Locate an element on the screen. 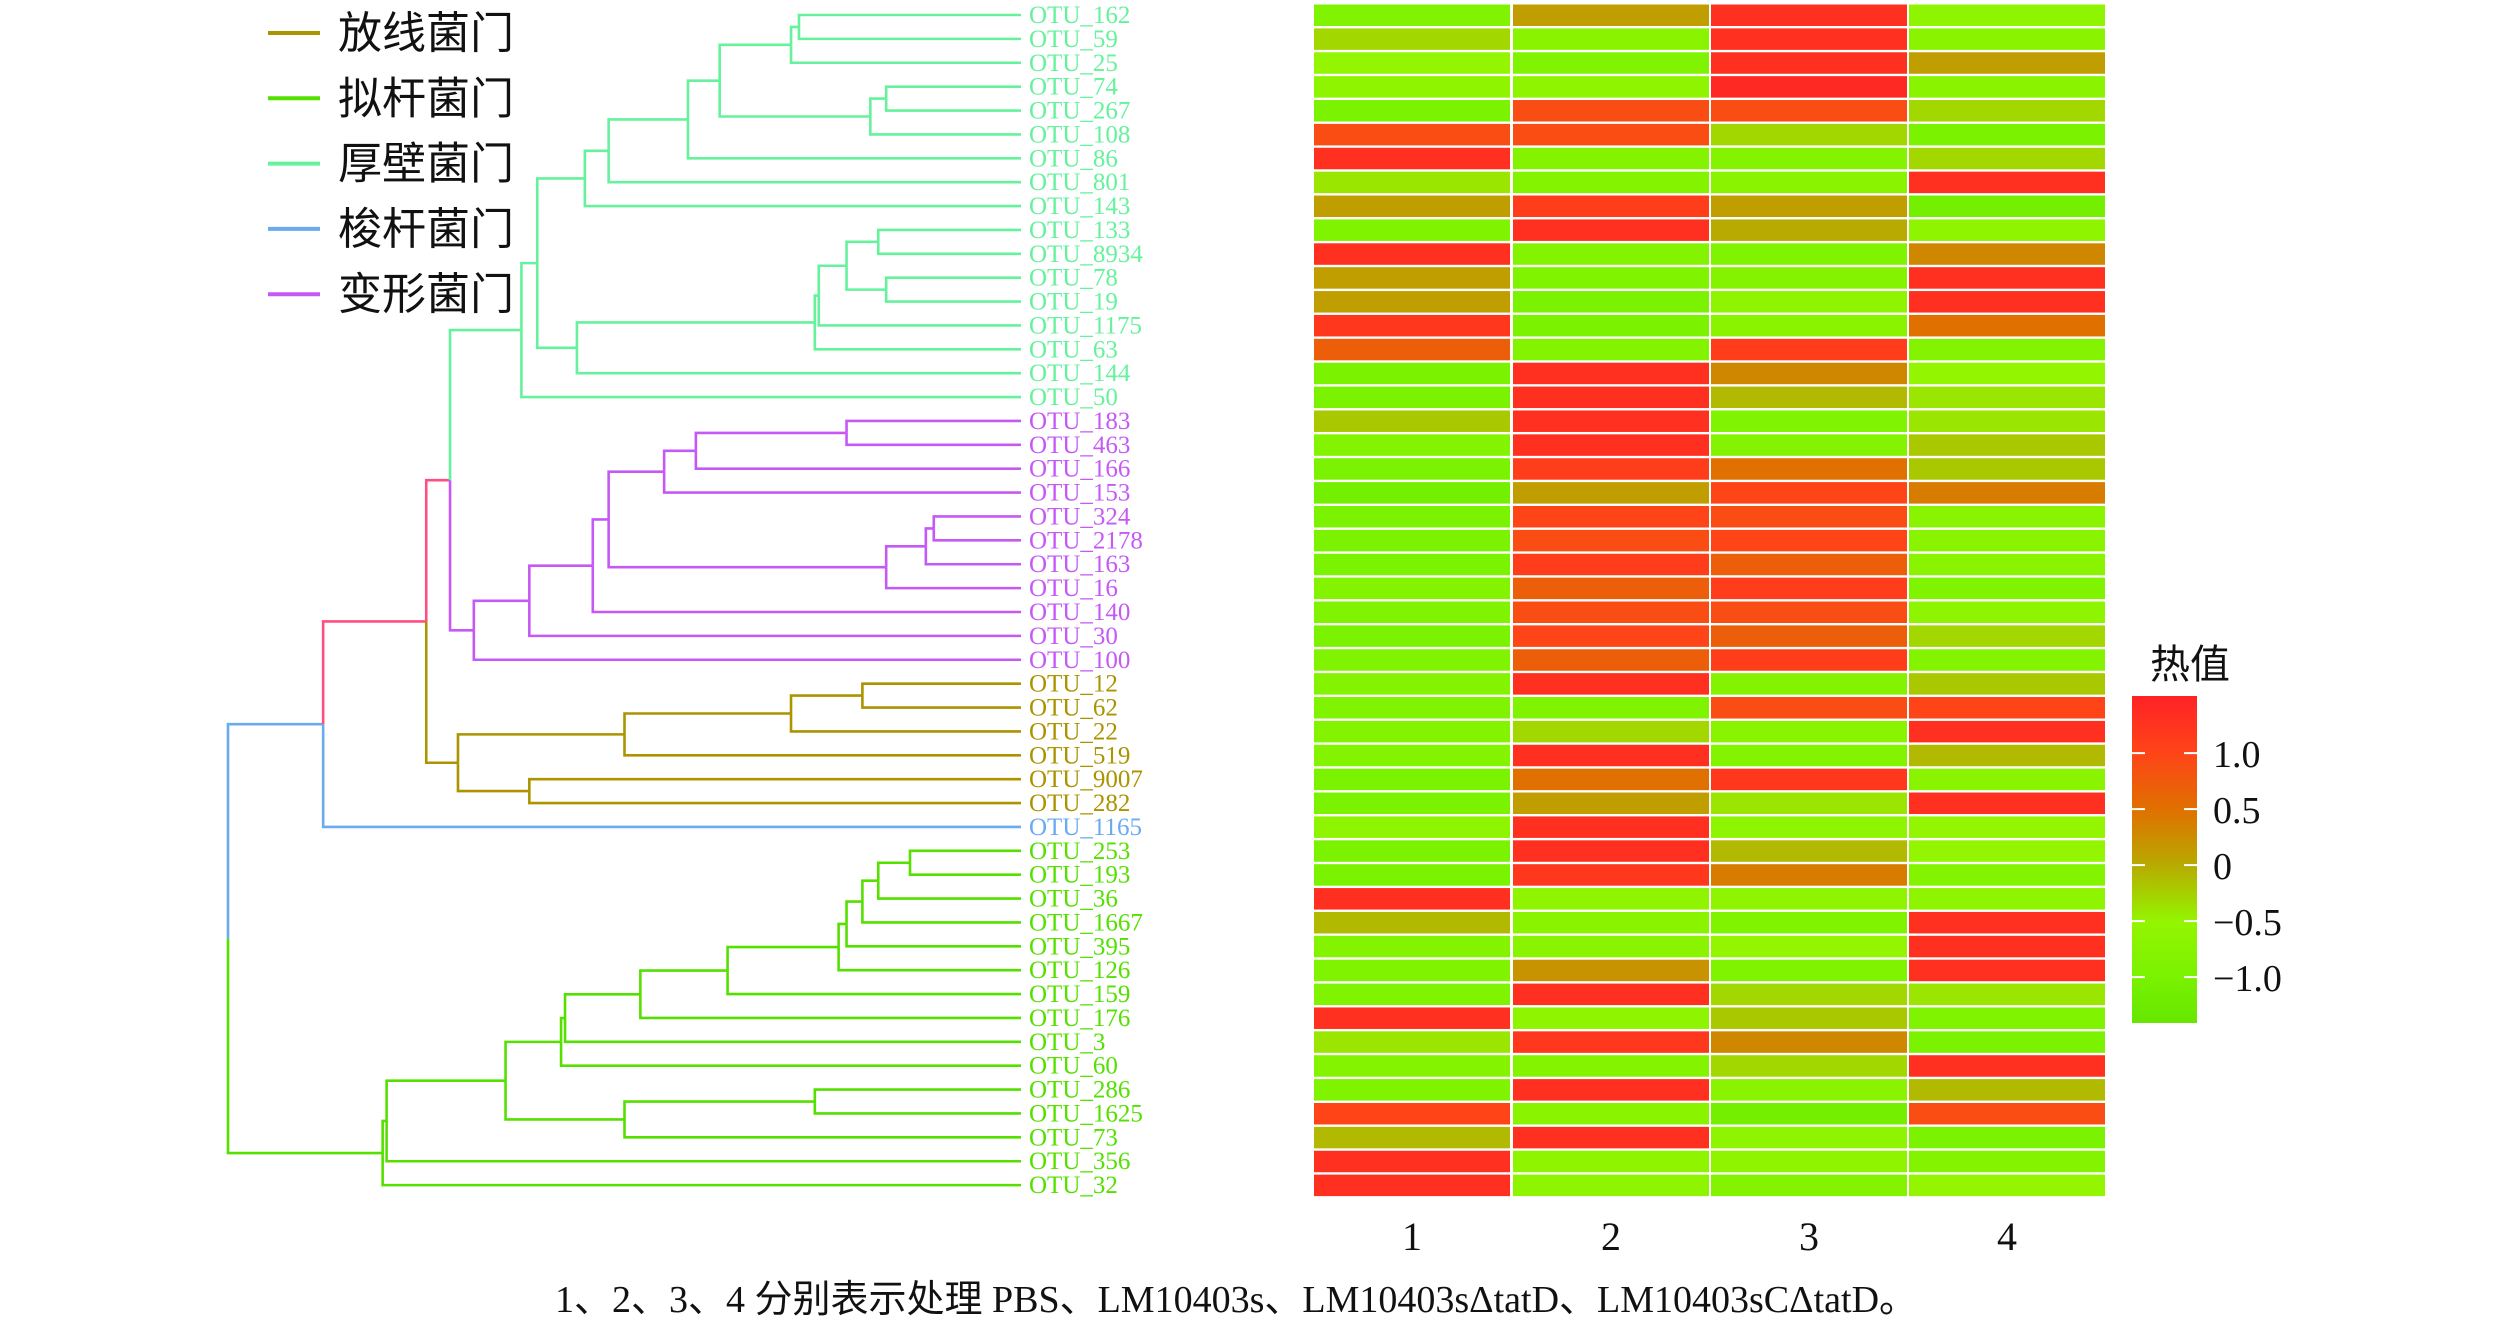 The height and width of the screenshot is (1325, 2520). colorbar-tick-label: −0.5 is located at coordinates (2247, 923).